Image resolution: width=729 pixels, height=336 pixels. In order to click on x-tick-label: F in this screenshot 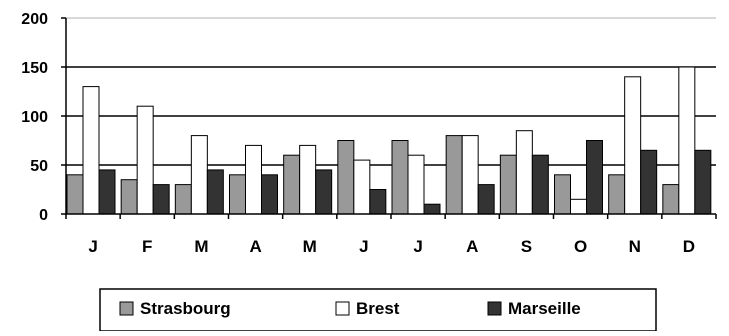, I will do `click(147, 246)`.